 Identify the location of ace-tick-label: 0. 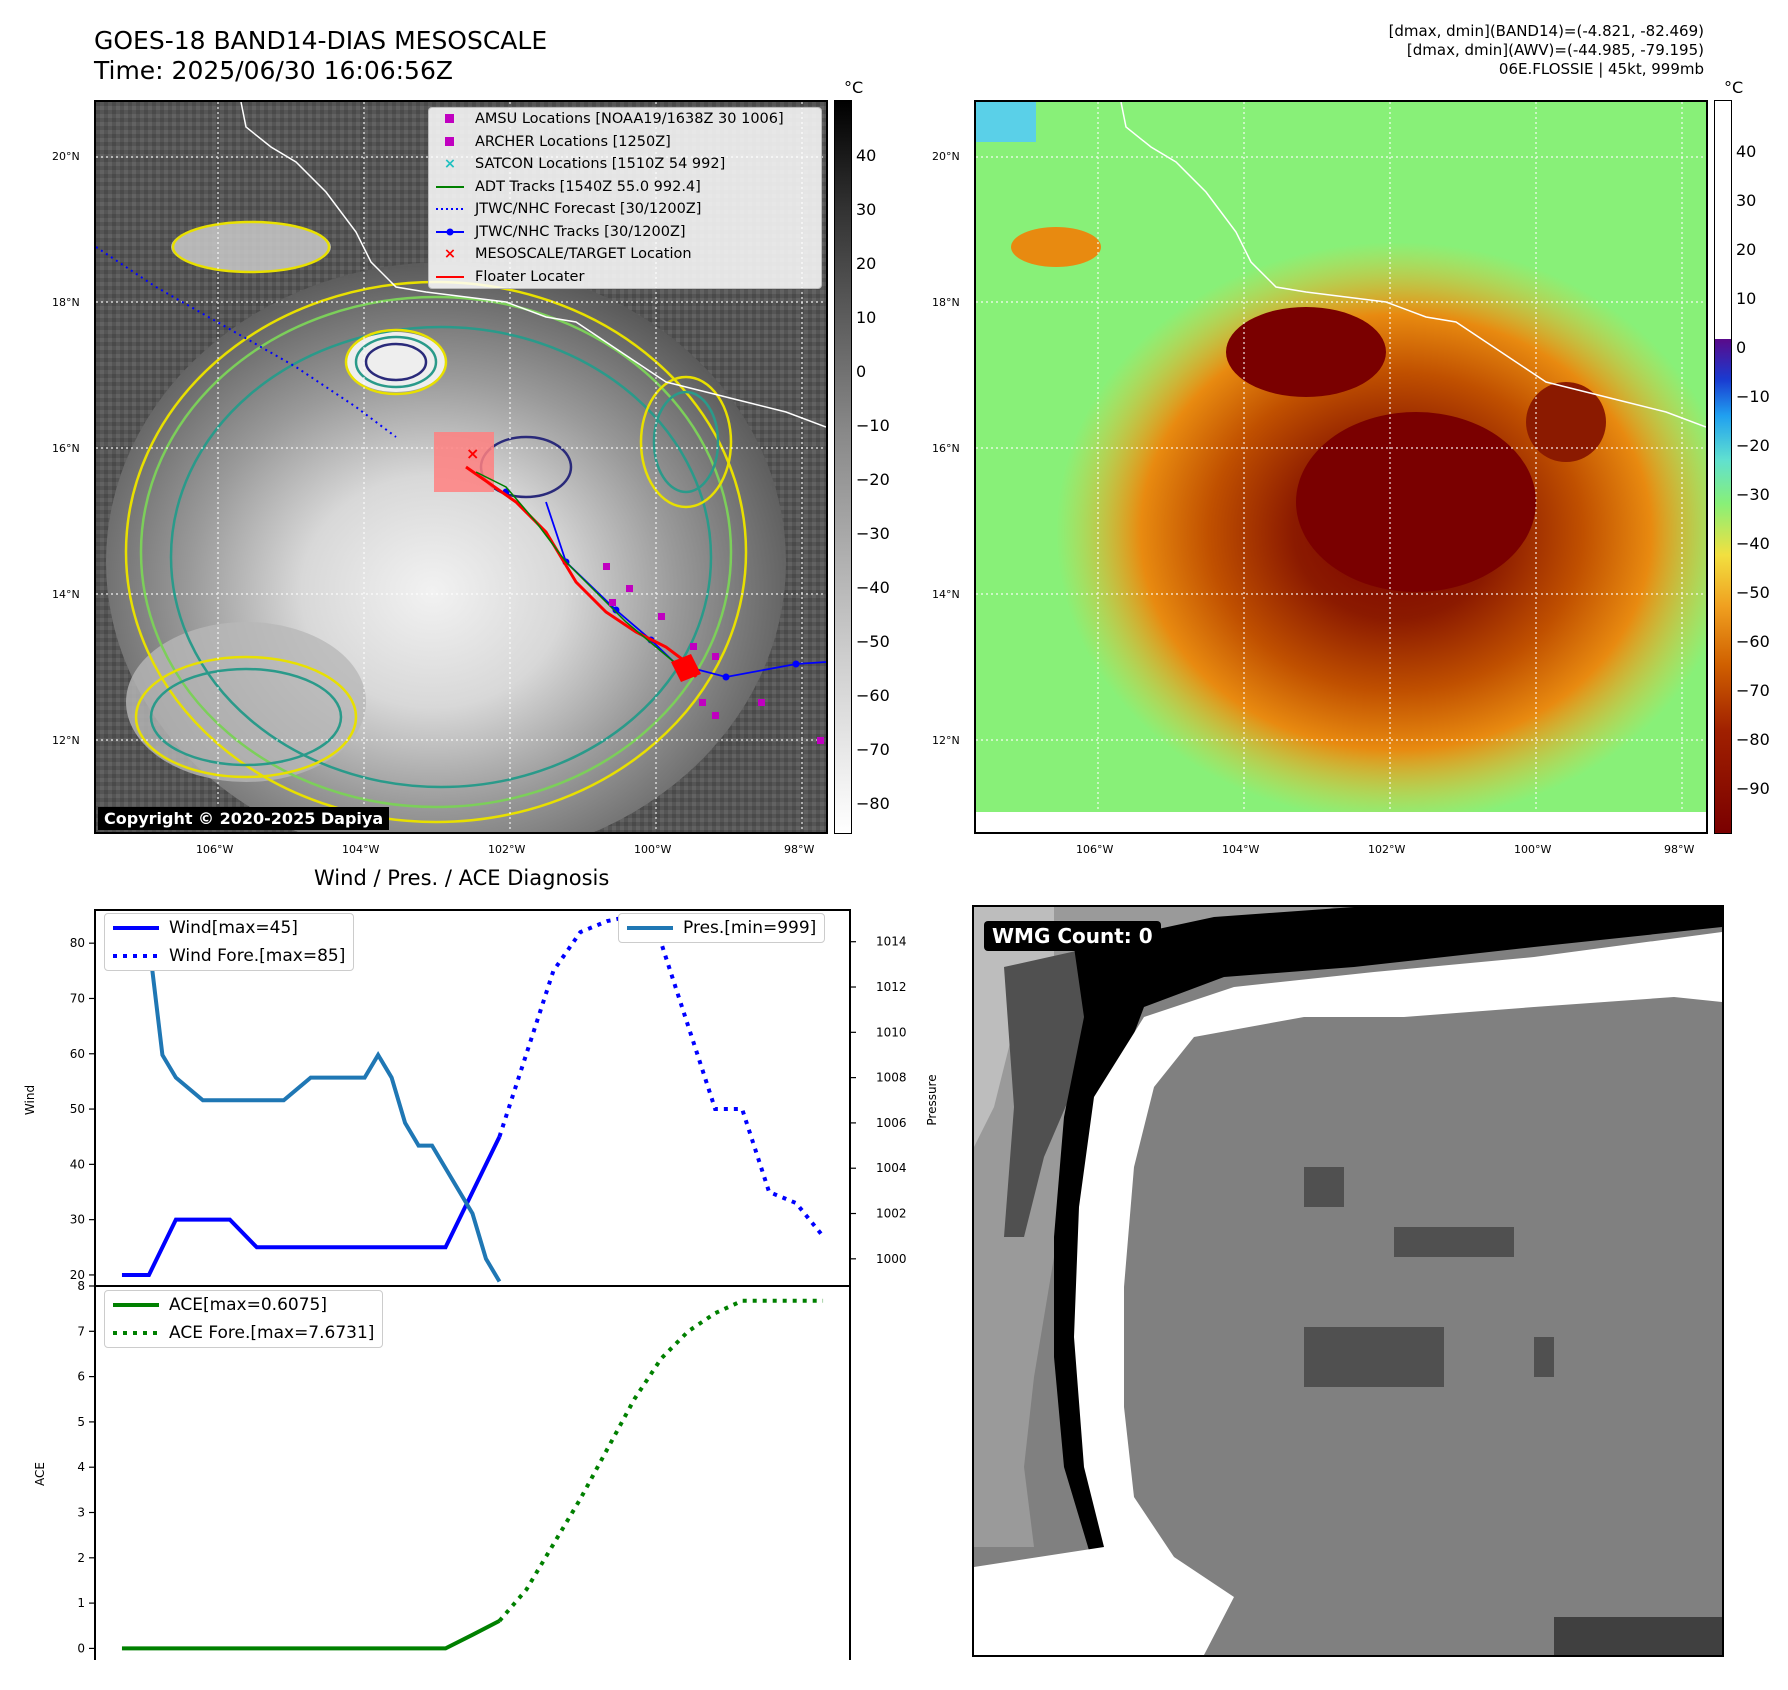
(81, 1648).